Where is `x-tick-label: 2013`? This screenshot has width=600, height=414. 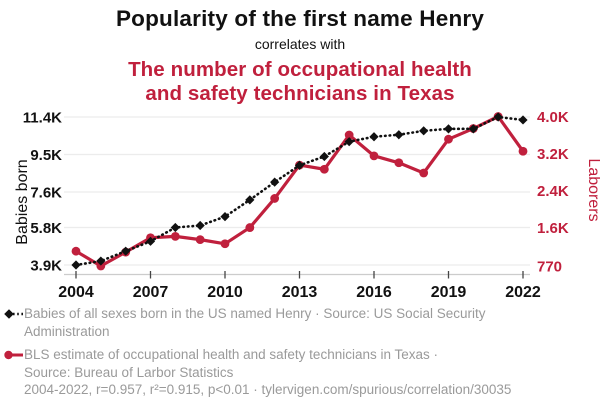
x-tick-label: 2013 is located at coordinates (300, 292).